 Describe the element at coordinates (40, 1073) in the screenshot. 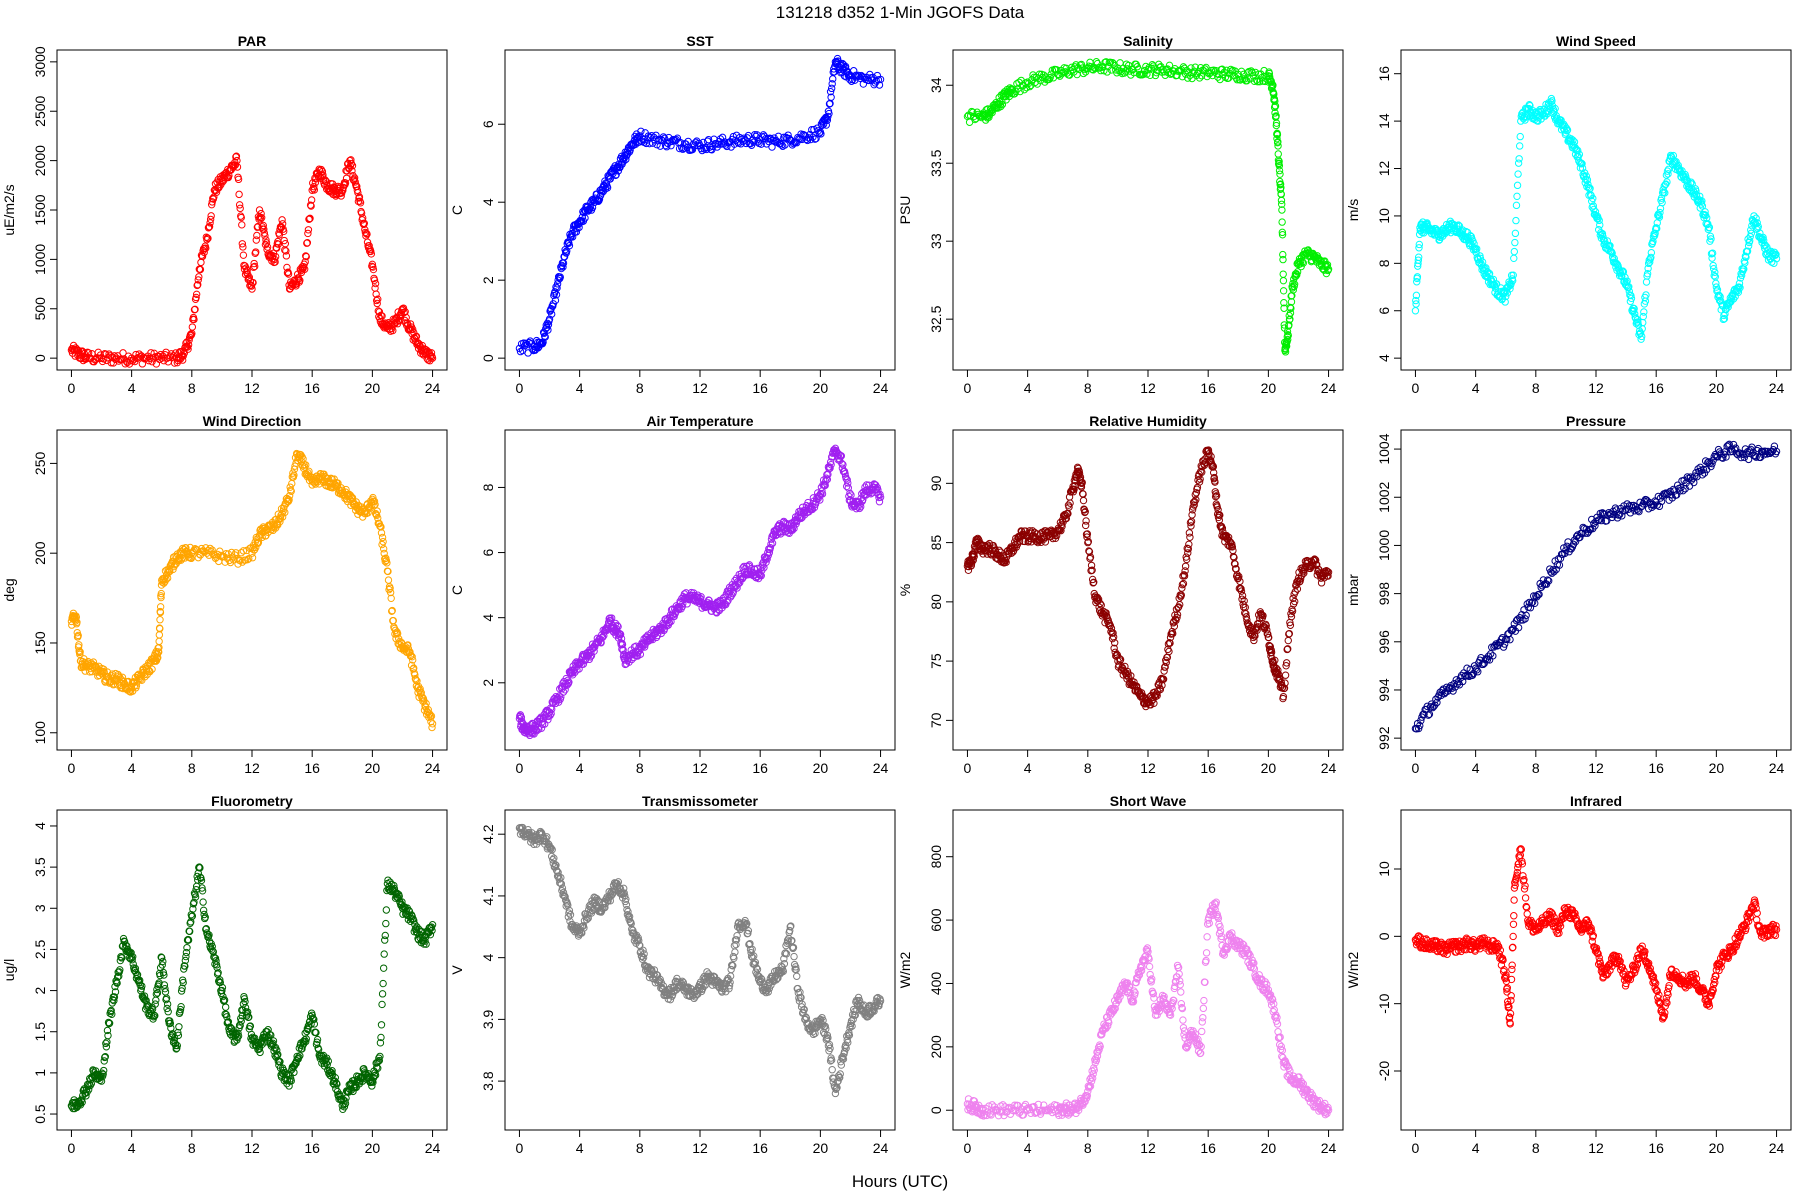

I see `y-tick-label-fluorometry: 1` at that location.